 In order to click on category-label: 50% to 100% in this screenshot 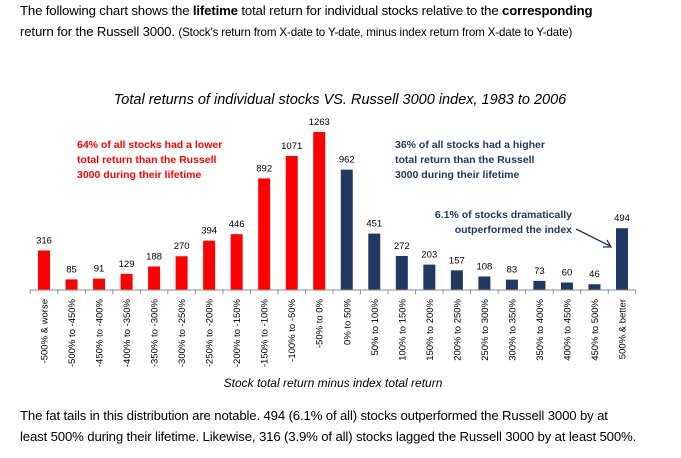, I will do `click(375, 326)`.